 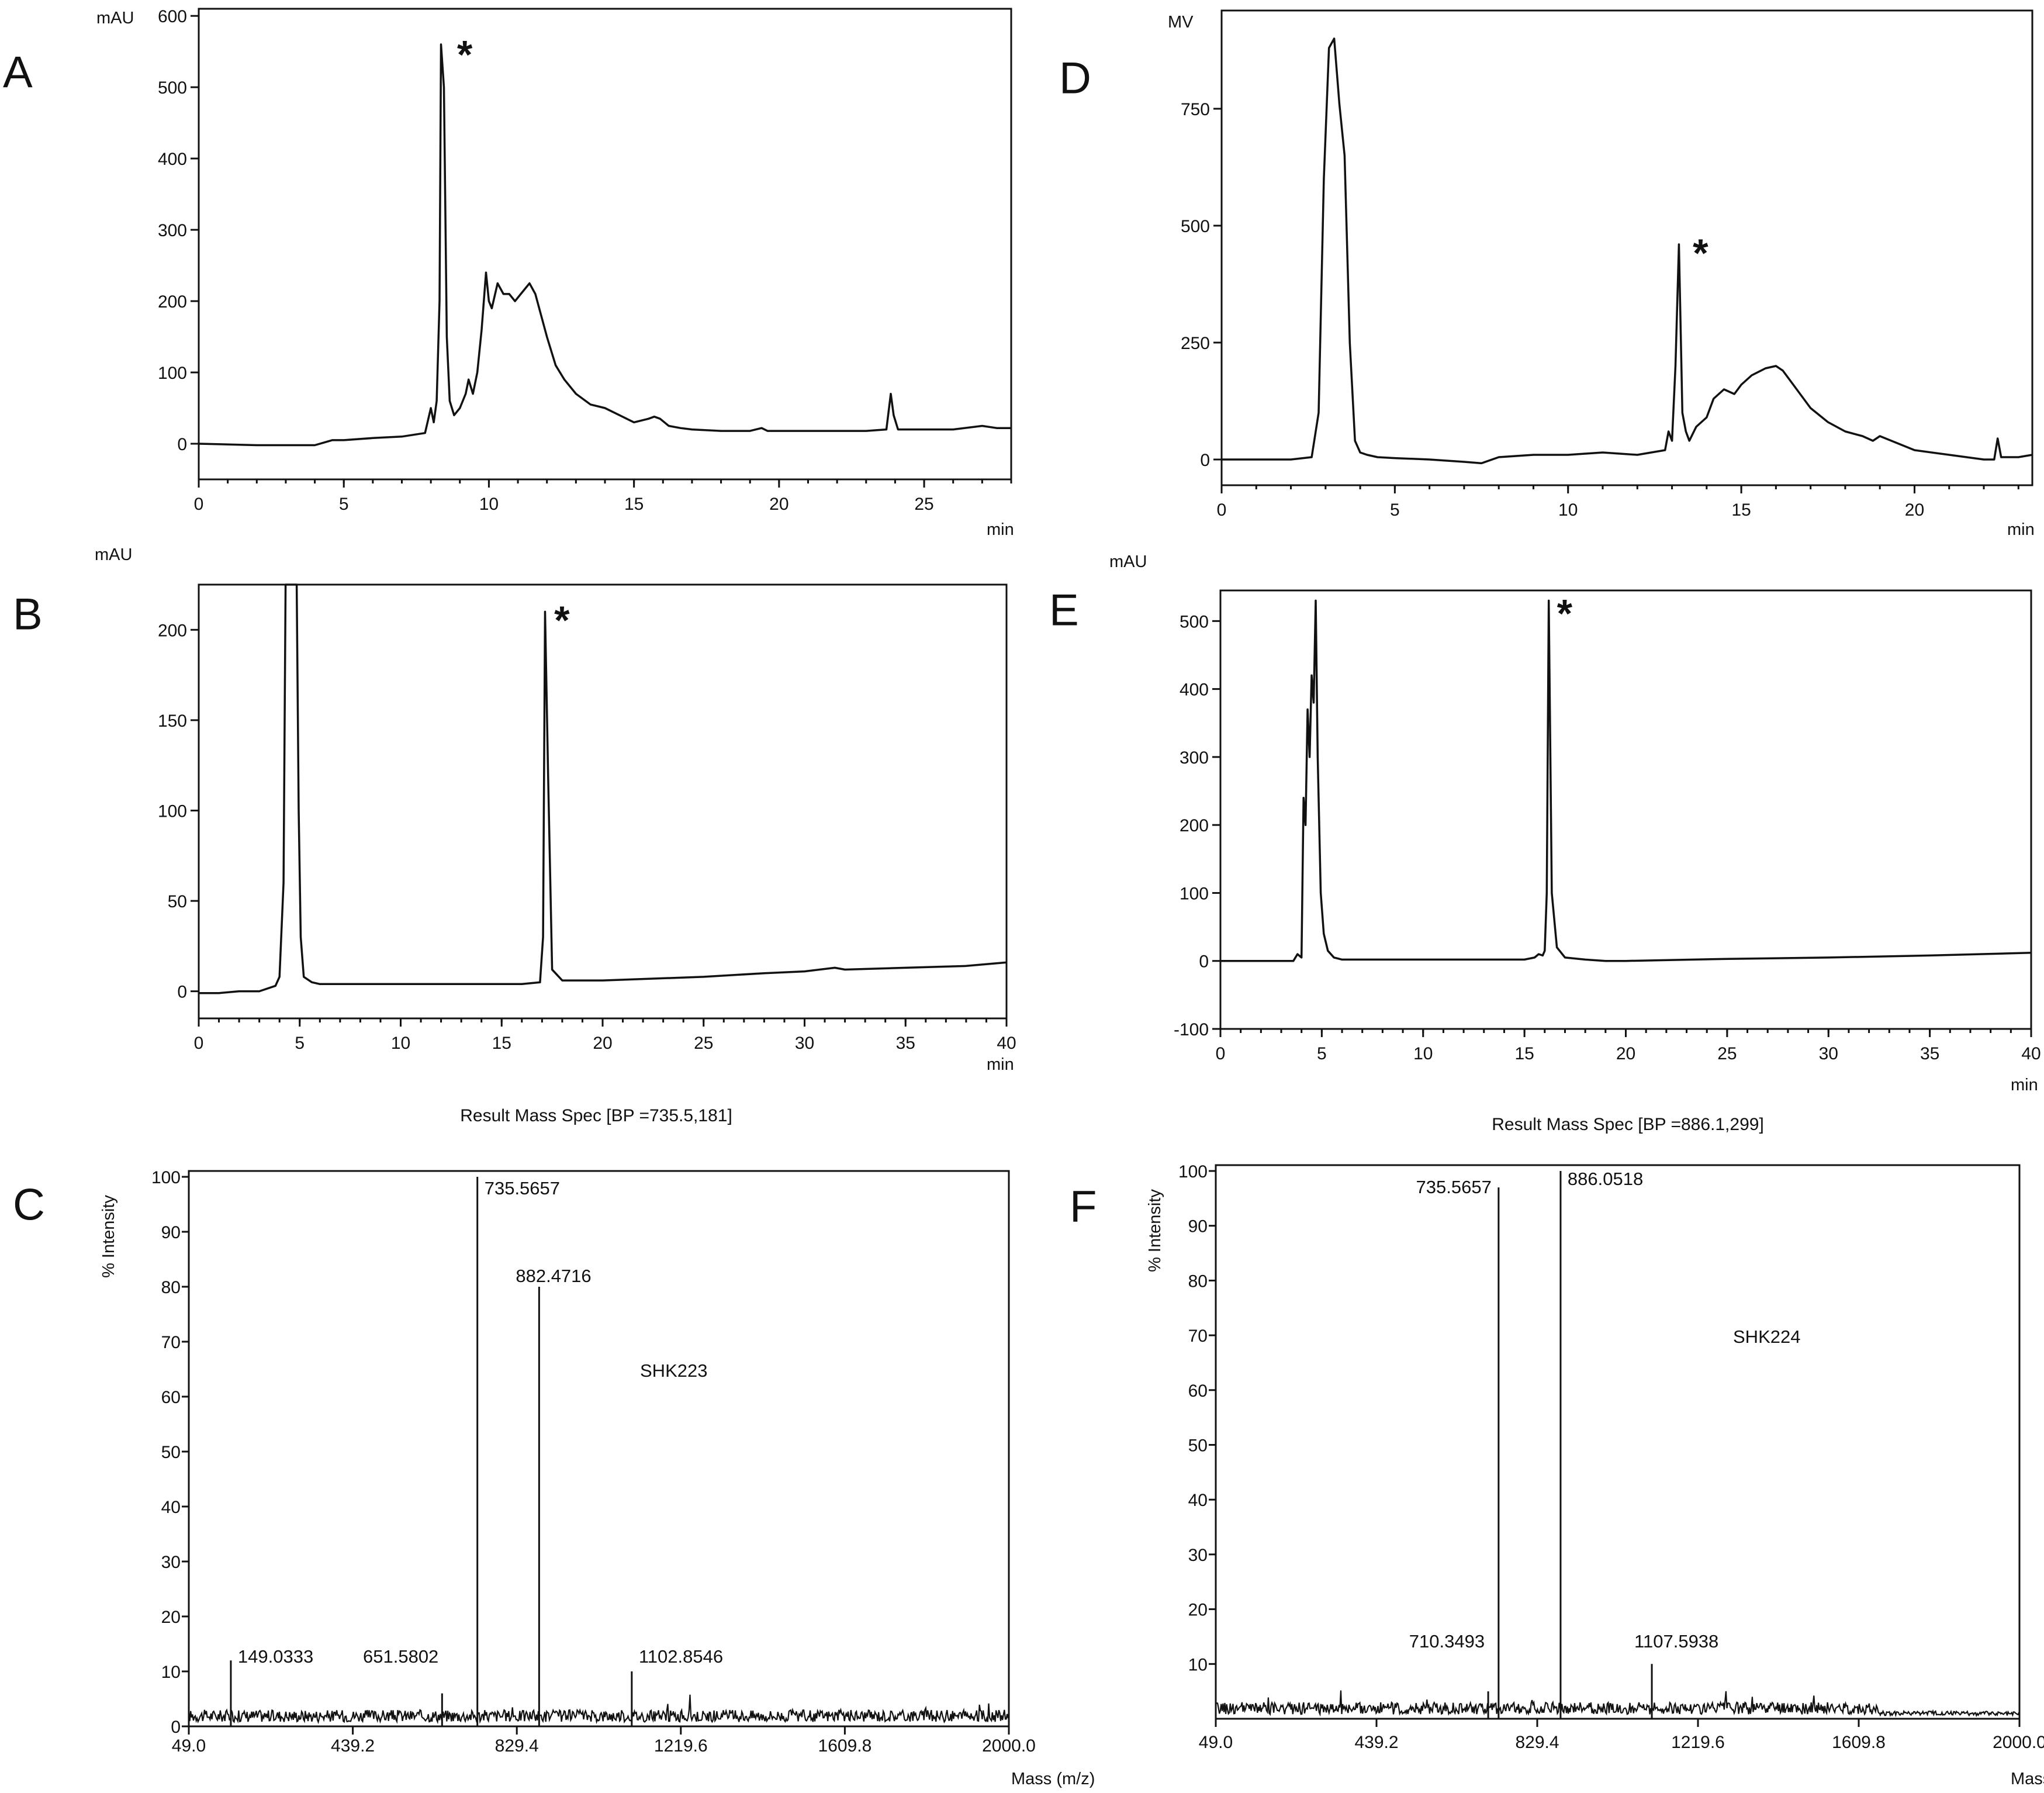 I want to click on peak-label: 710.3493, so click(x=1447, y=1641).